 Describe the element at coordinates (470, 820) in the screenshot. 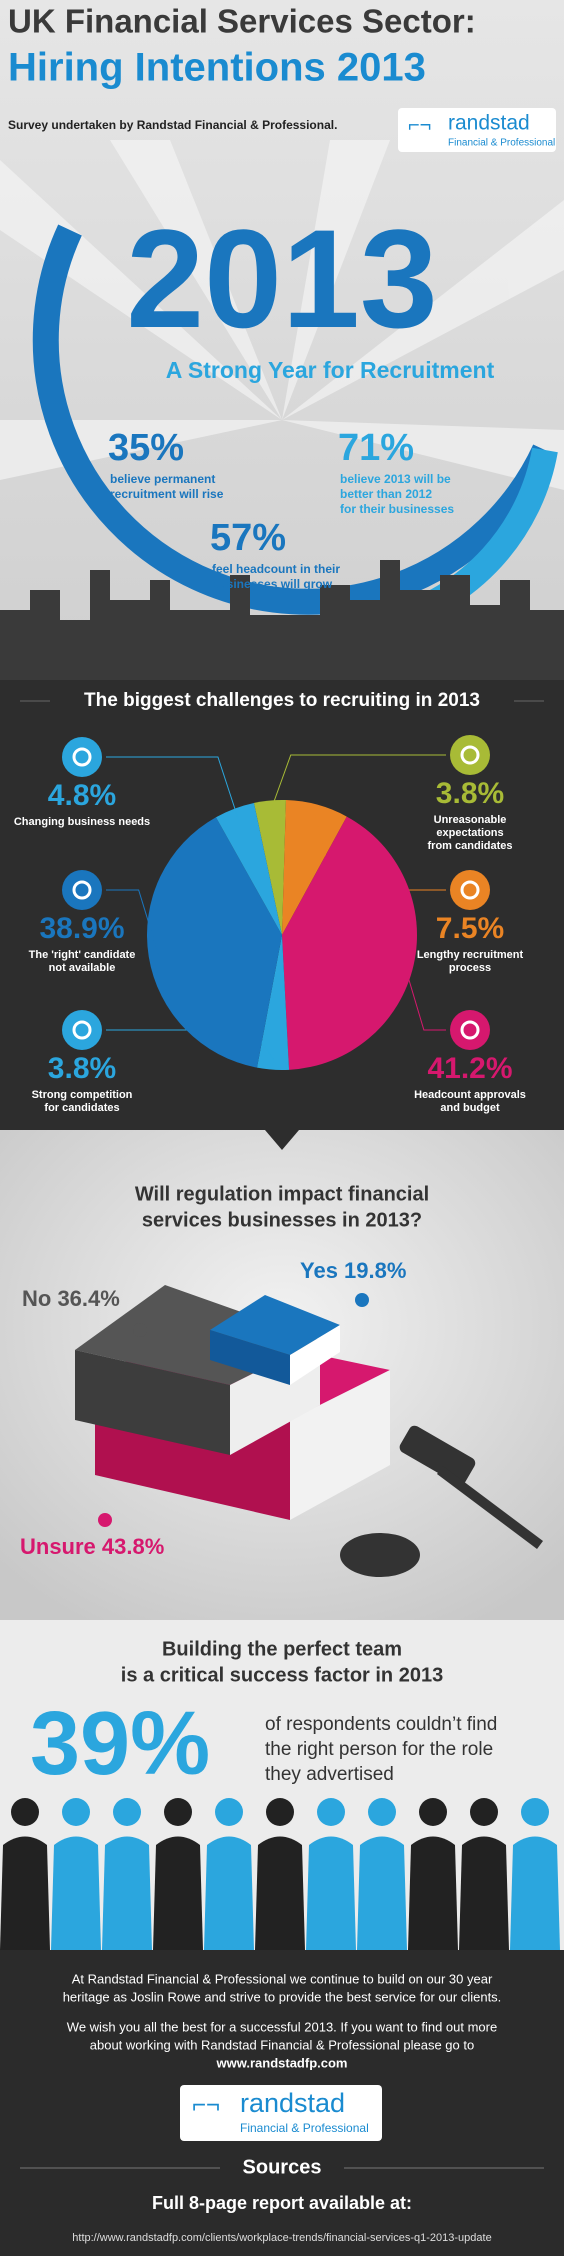

I see `slice-text: Unreasonable` at that location.